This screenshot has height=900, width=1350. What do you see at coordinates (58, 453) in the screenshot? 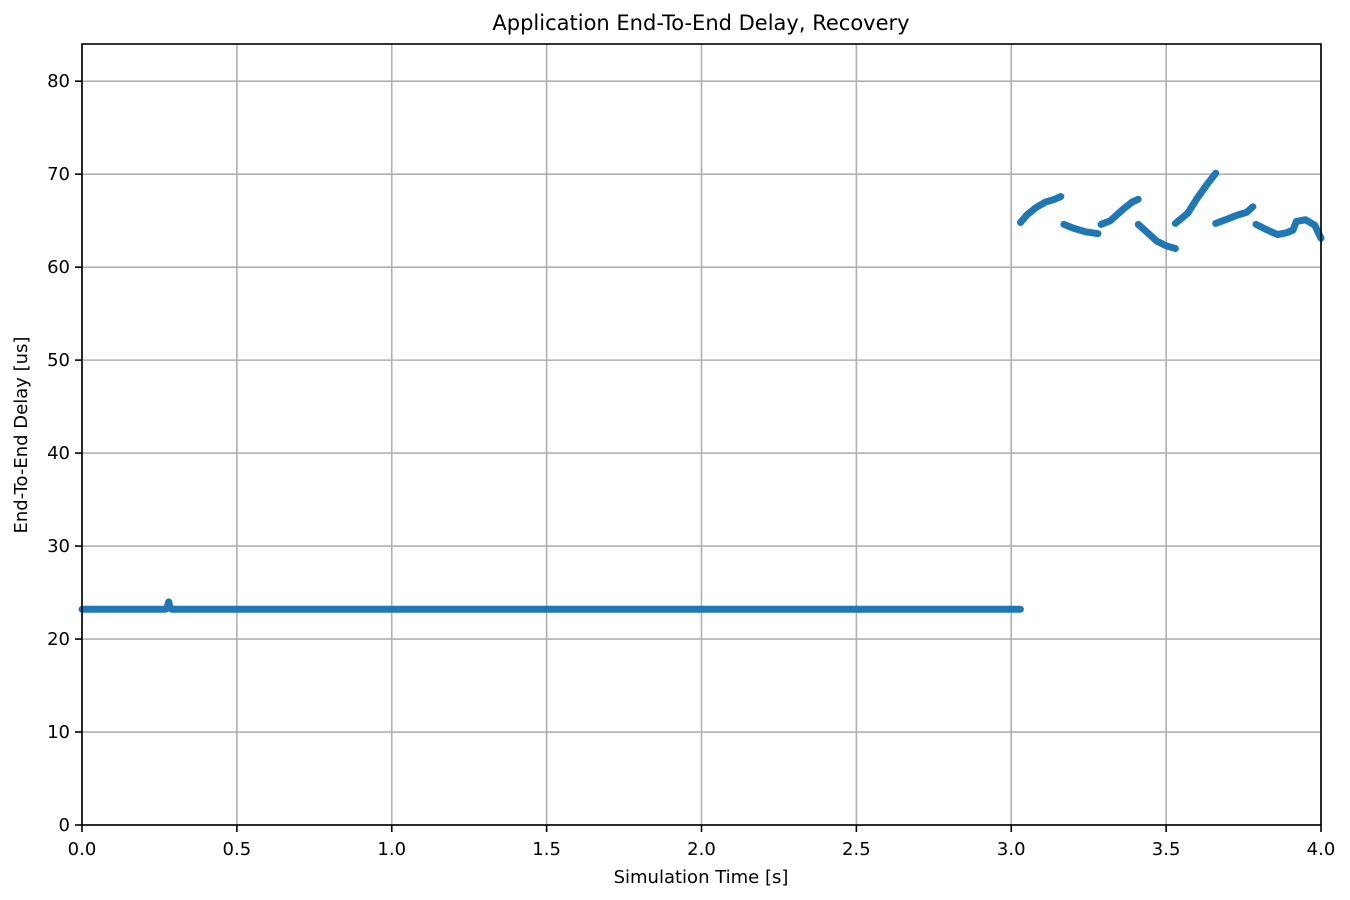
I see `y-tick-label-4: 40` at bounding box center [58, 453].